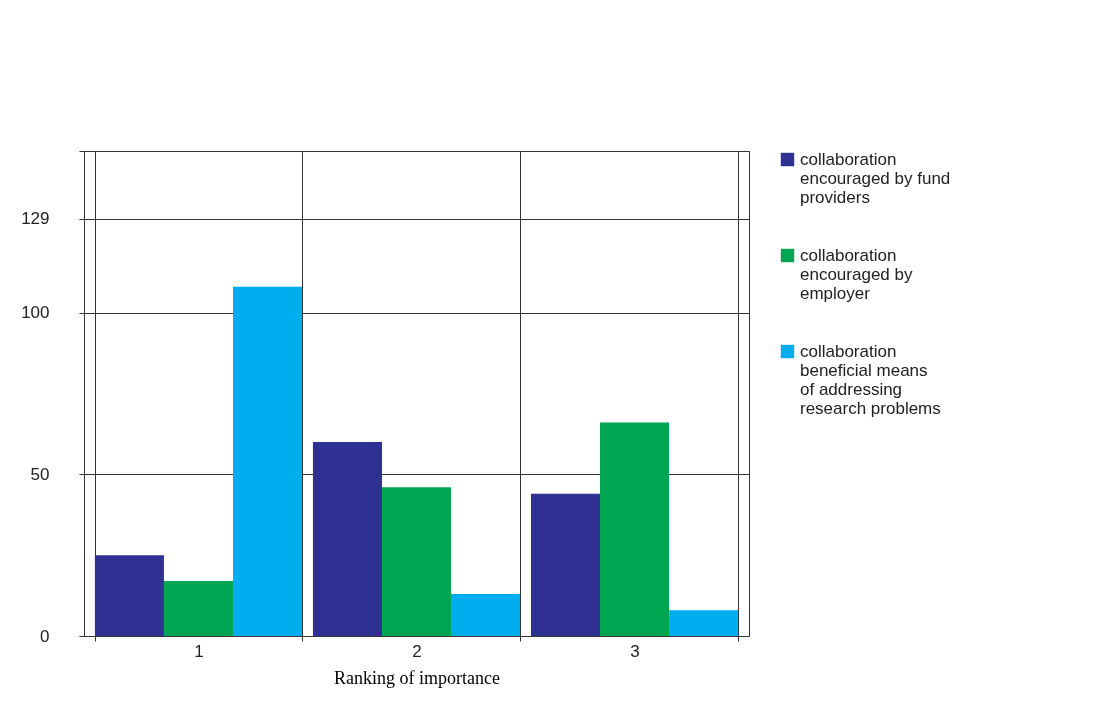  I want to click on x-axis-title: Ranking of importance, so click(417, 677).